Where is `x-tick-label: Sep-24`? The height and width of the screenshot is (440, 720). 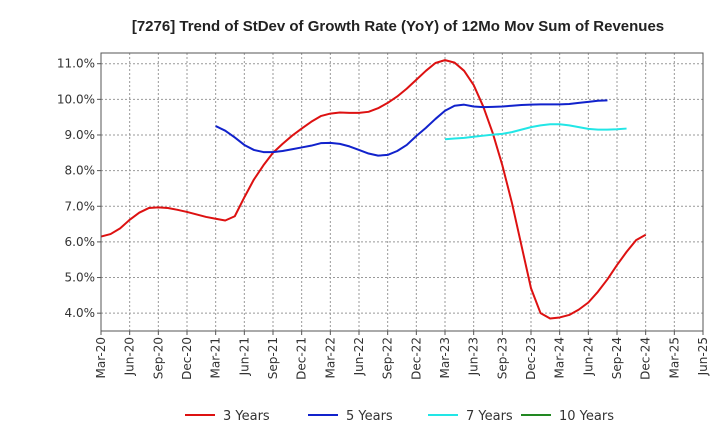
x-tick-label: Sep-24 is located at coordinates (617, 358).